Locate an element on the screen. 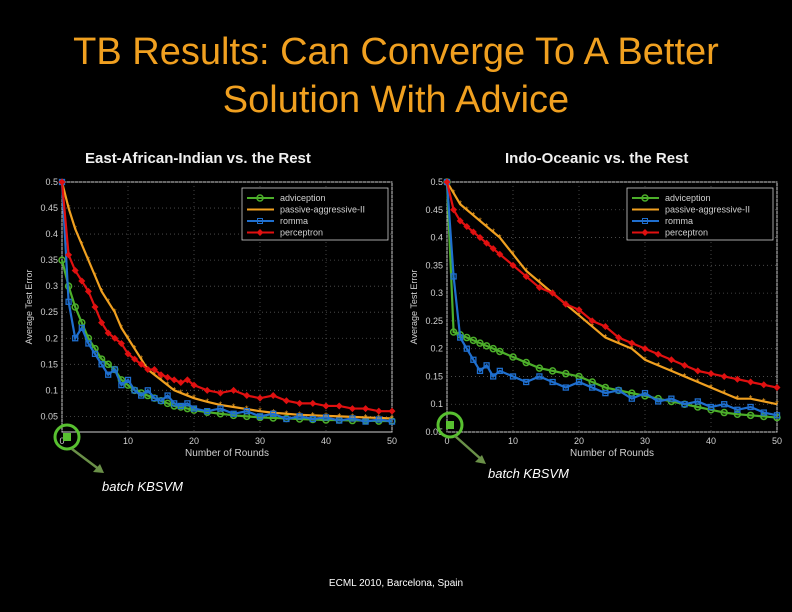 The image size is (792, 612). footer-text: ECML 2010, Barcelona, Spain is located at coordinates (396, 583).